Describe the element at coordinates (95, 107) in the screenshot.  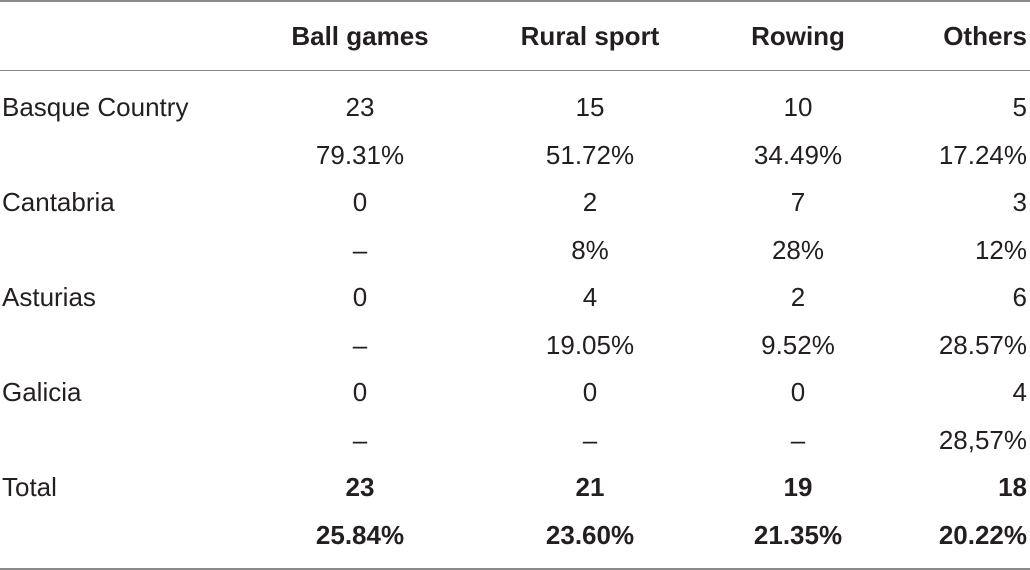
I see `row-label: Basque Country` at that location.